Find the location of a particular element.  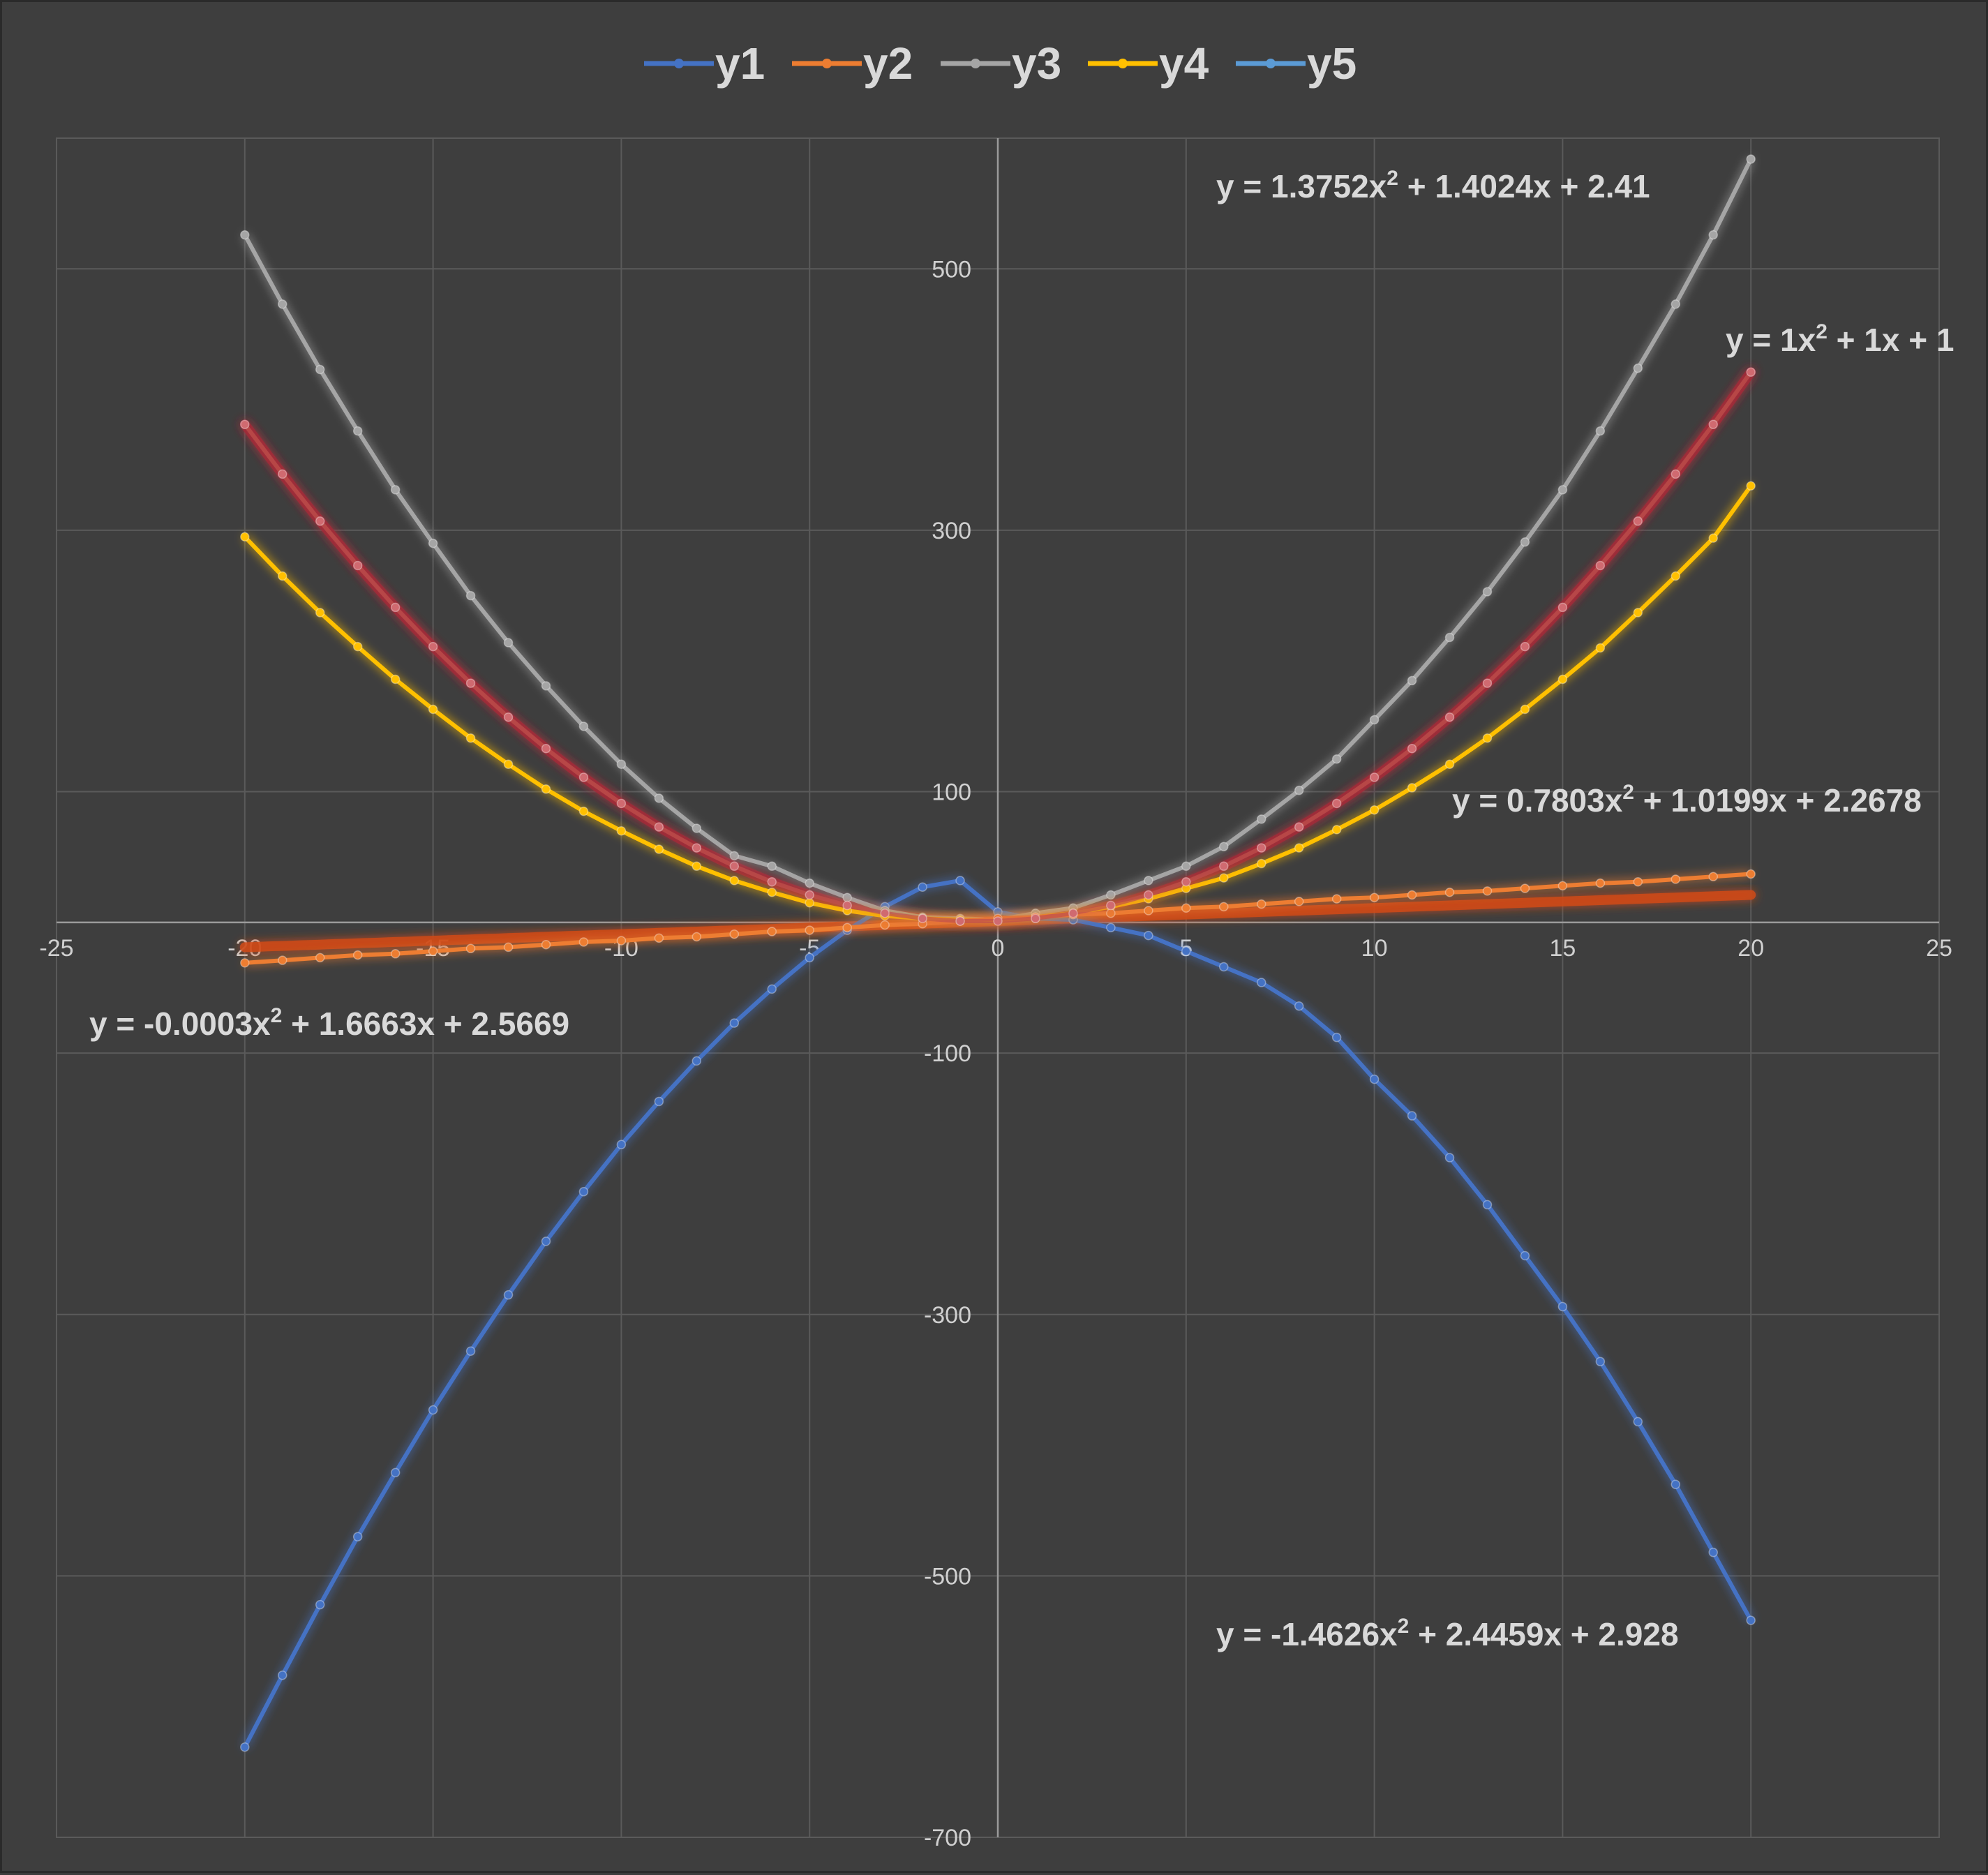

legend-label: y2 is located at coordinates (888, 64).